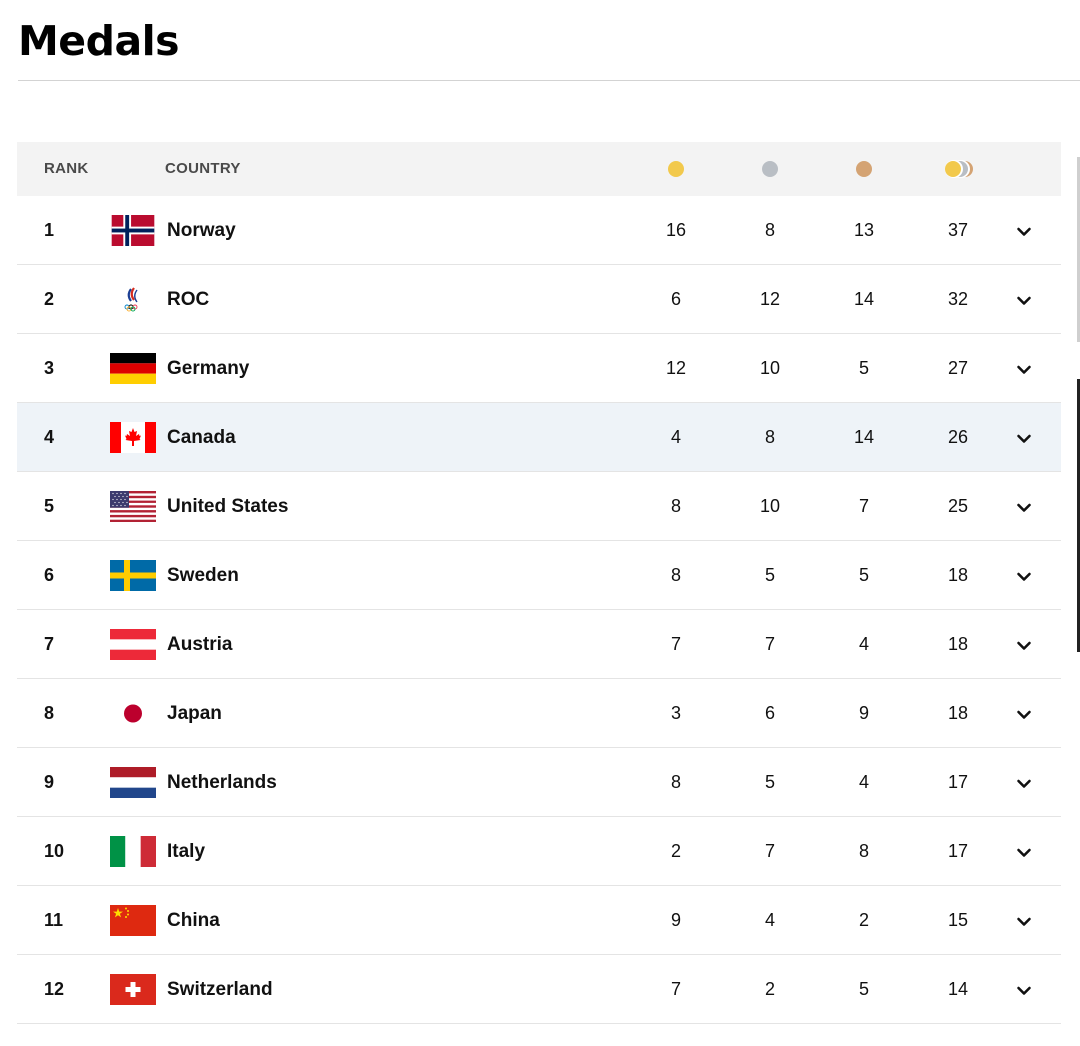 Image resolution: width=1080 pixels, height=1046 pixels. Describe the element at coordinates (188, 299) in the screenshot. I see `country-name: ROC` at that location.